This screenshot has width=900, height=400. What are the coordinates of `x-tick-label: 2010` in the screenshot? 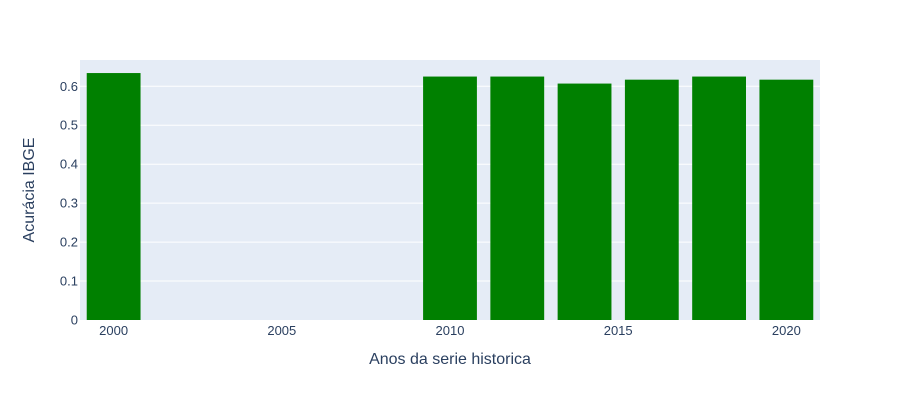 It's located at (450, 330).